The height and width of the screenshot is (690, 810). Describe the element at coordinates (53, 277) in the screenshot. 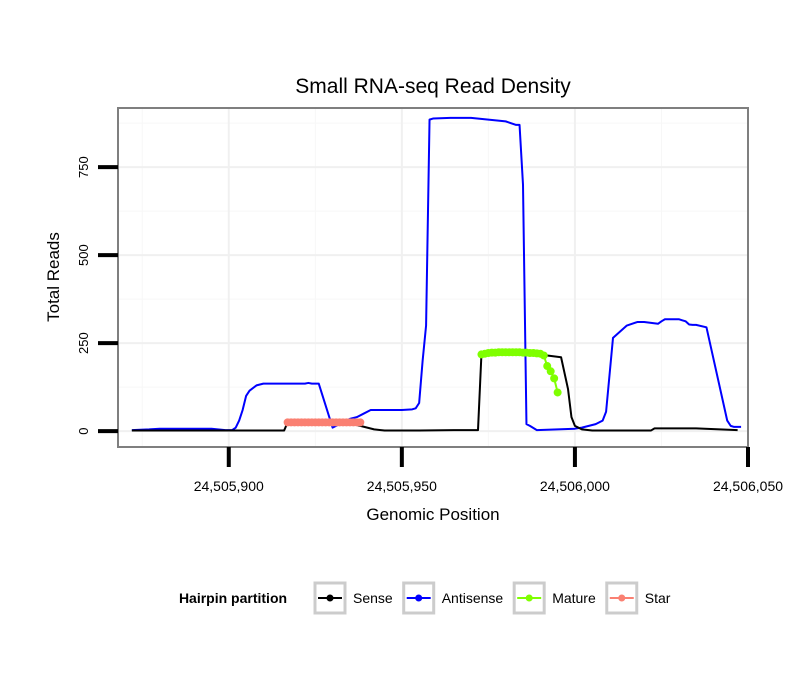

I see `y-axis-title: Total Reads` at that location.